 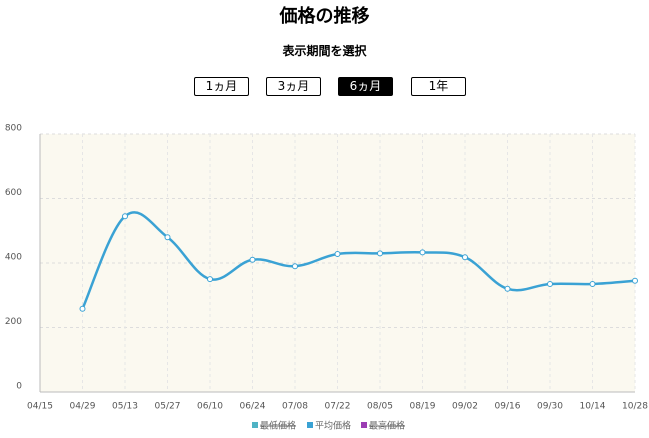 I want to click on x-tick-label: 08/05, so click(x=380, y=407).